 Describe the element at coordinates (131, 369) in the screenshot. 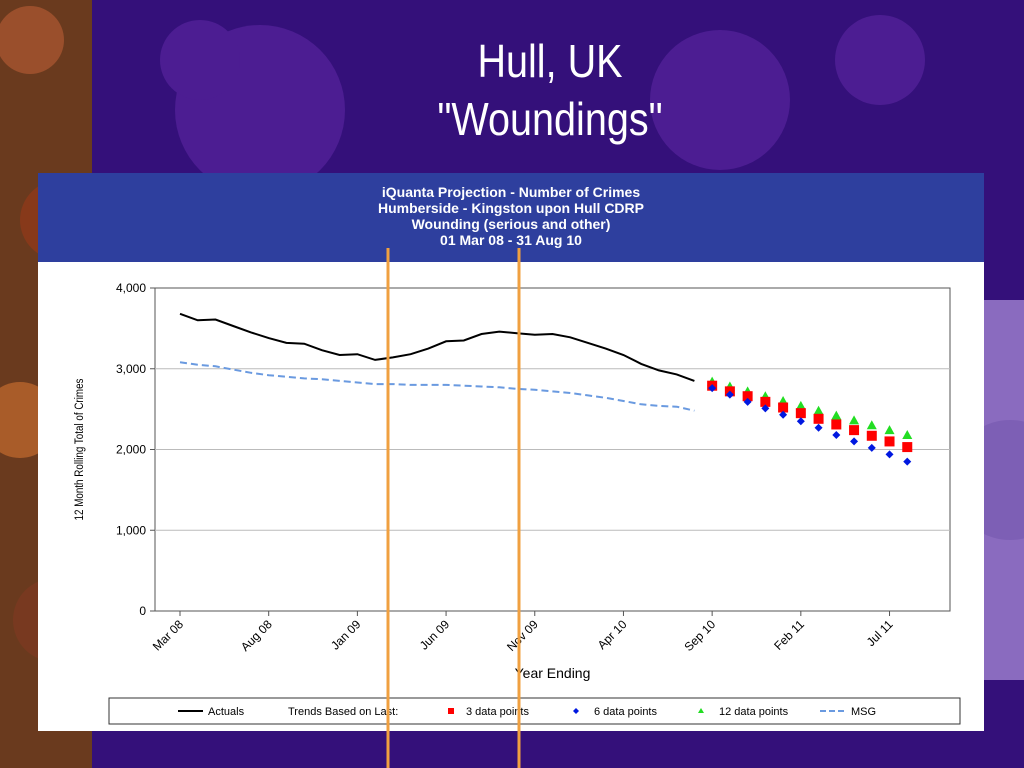

I see `y-tick-label: 3,000` at that location.